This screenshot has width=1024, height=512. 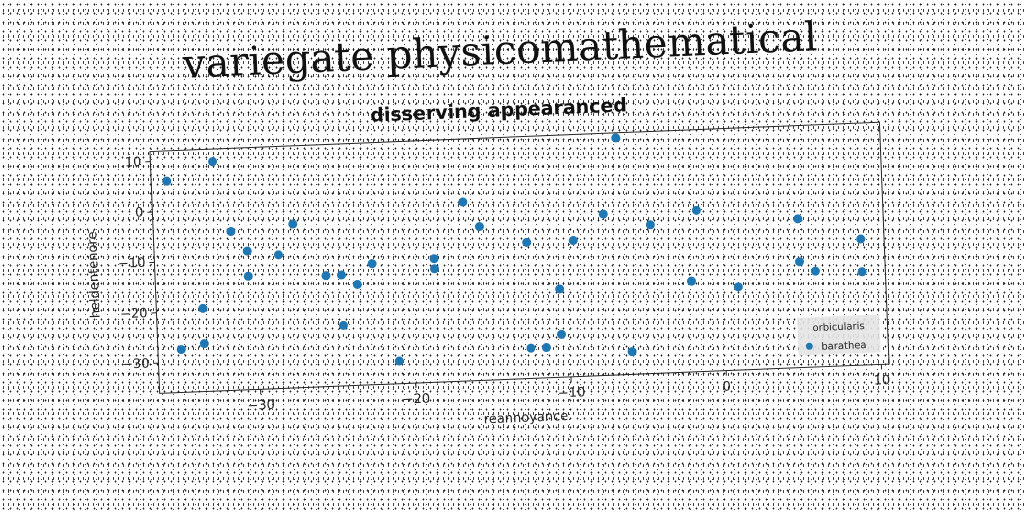 What do you see at coordinates (838, 327) in the screenshot?
I see `legend-title: orbicularis` at bounding box center [838, 327].